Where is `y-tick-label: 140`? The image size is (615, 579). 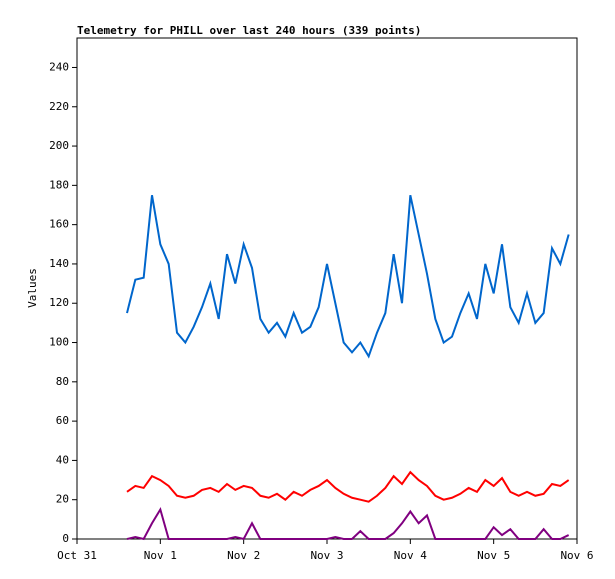 y-tick-label: 140 is located at coordinates (59, 263).